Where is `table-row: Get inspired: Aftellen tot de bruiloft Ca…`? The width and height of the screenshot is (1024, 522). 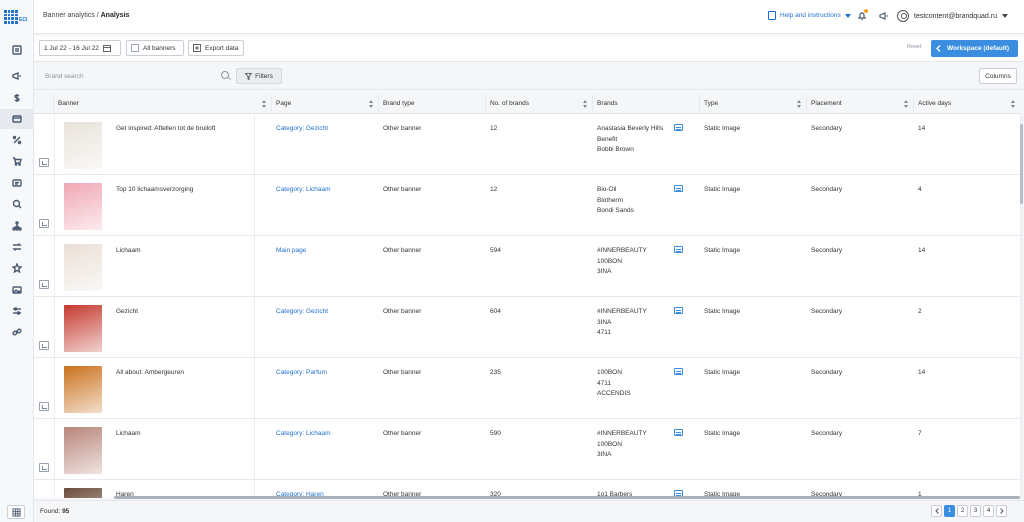 table-row: Get inspired: Aftellen tot de bruiloft Ca… is located at coordinates (527, 144).